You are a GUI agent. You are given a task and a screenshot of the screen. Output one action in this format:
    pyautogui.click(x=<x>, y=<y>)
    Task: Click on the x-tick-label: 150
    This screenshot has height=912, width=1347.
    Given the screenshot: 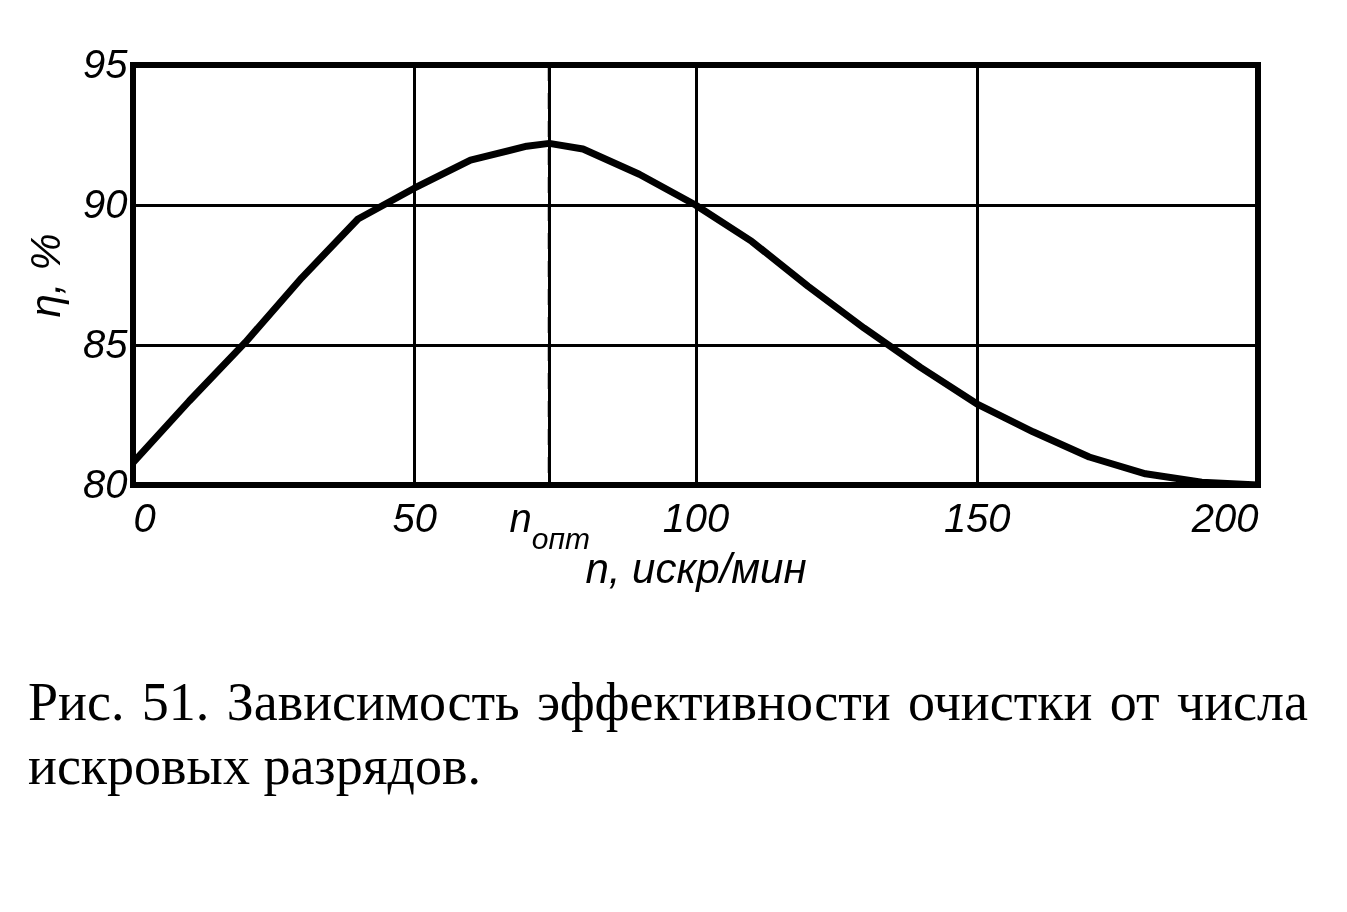 What is the action you would take?
    pyautogui.click(x=977, y=517)
    